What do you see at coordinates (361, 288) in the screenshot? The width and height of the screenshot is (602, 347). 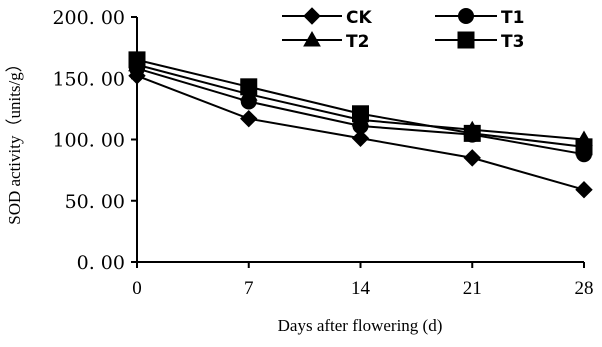 I see `x-tick-label: 14` at bounding box center [361, 288].